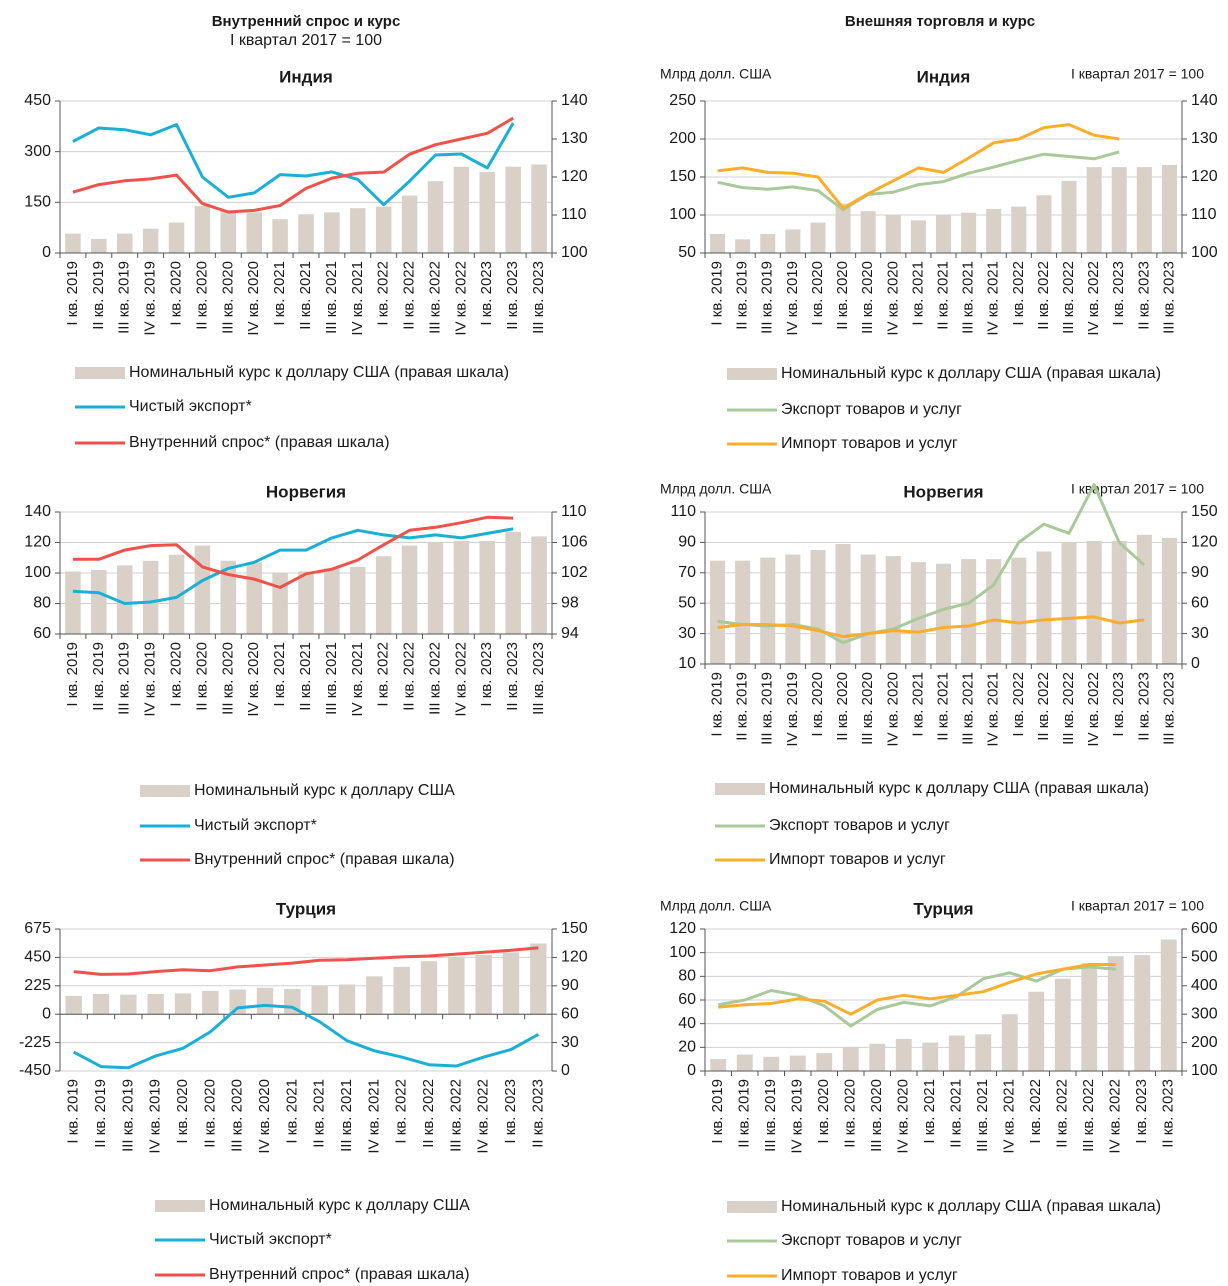  Describe the element at coordinates (892, 298) in the screenshot. I see `x-tick-label: IV кв. 2020` at that location.